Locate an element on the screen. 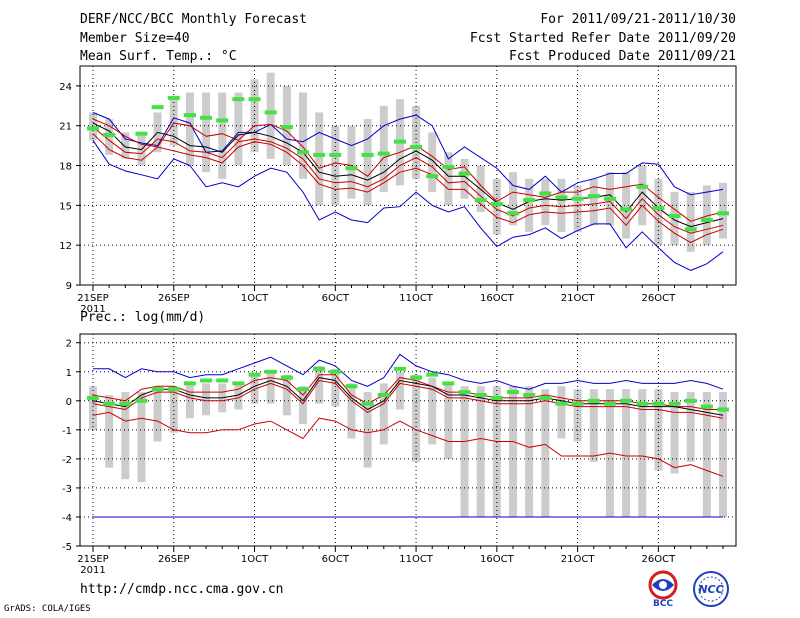  precip-ytick-label: -1 is located at coordinates (67, 431).